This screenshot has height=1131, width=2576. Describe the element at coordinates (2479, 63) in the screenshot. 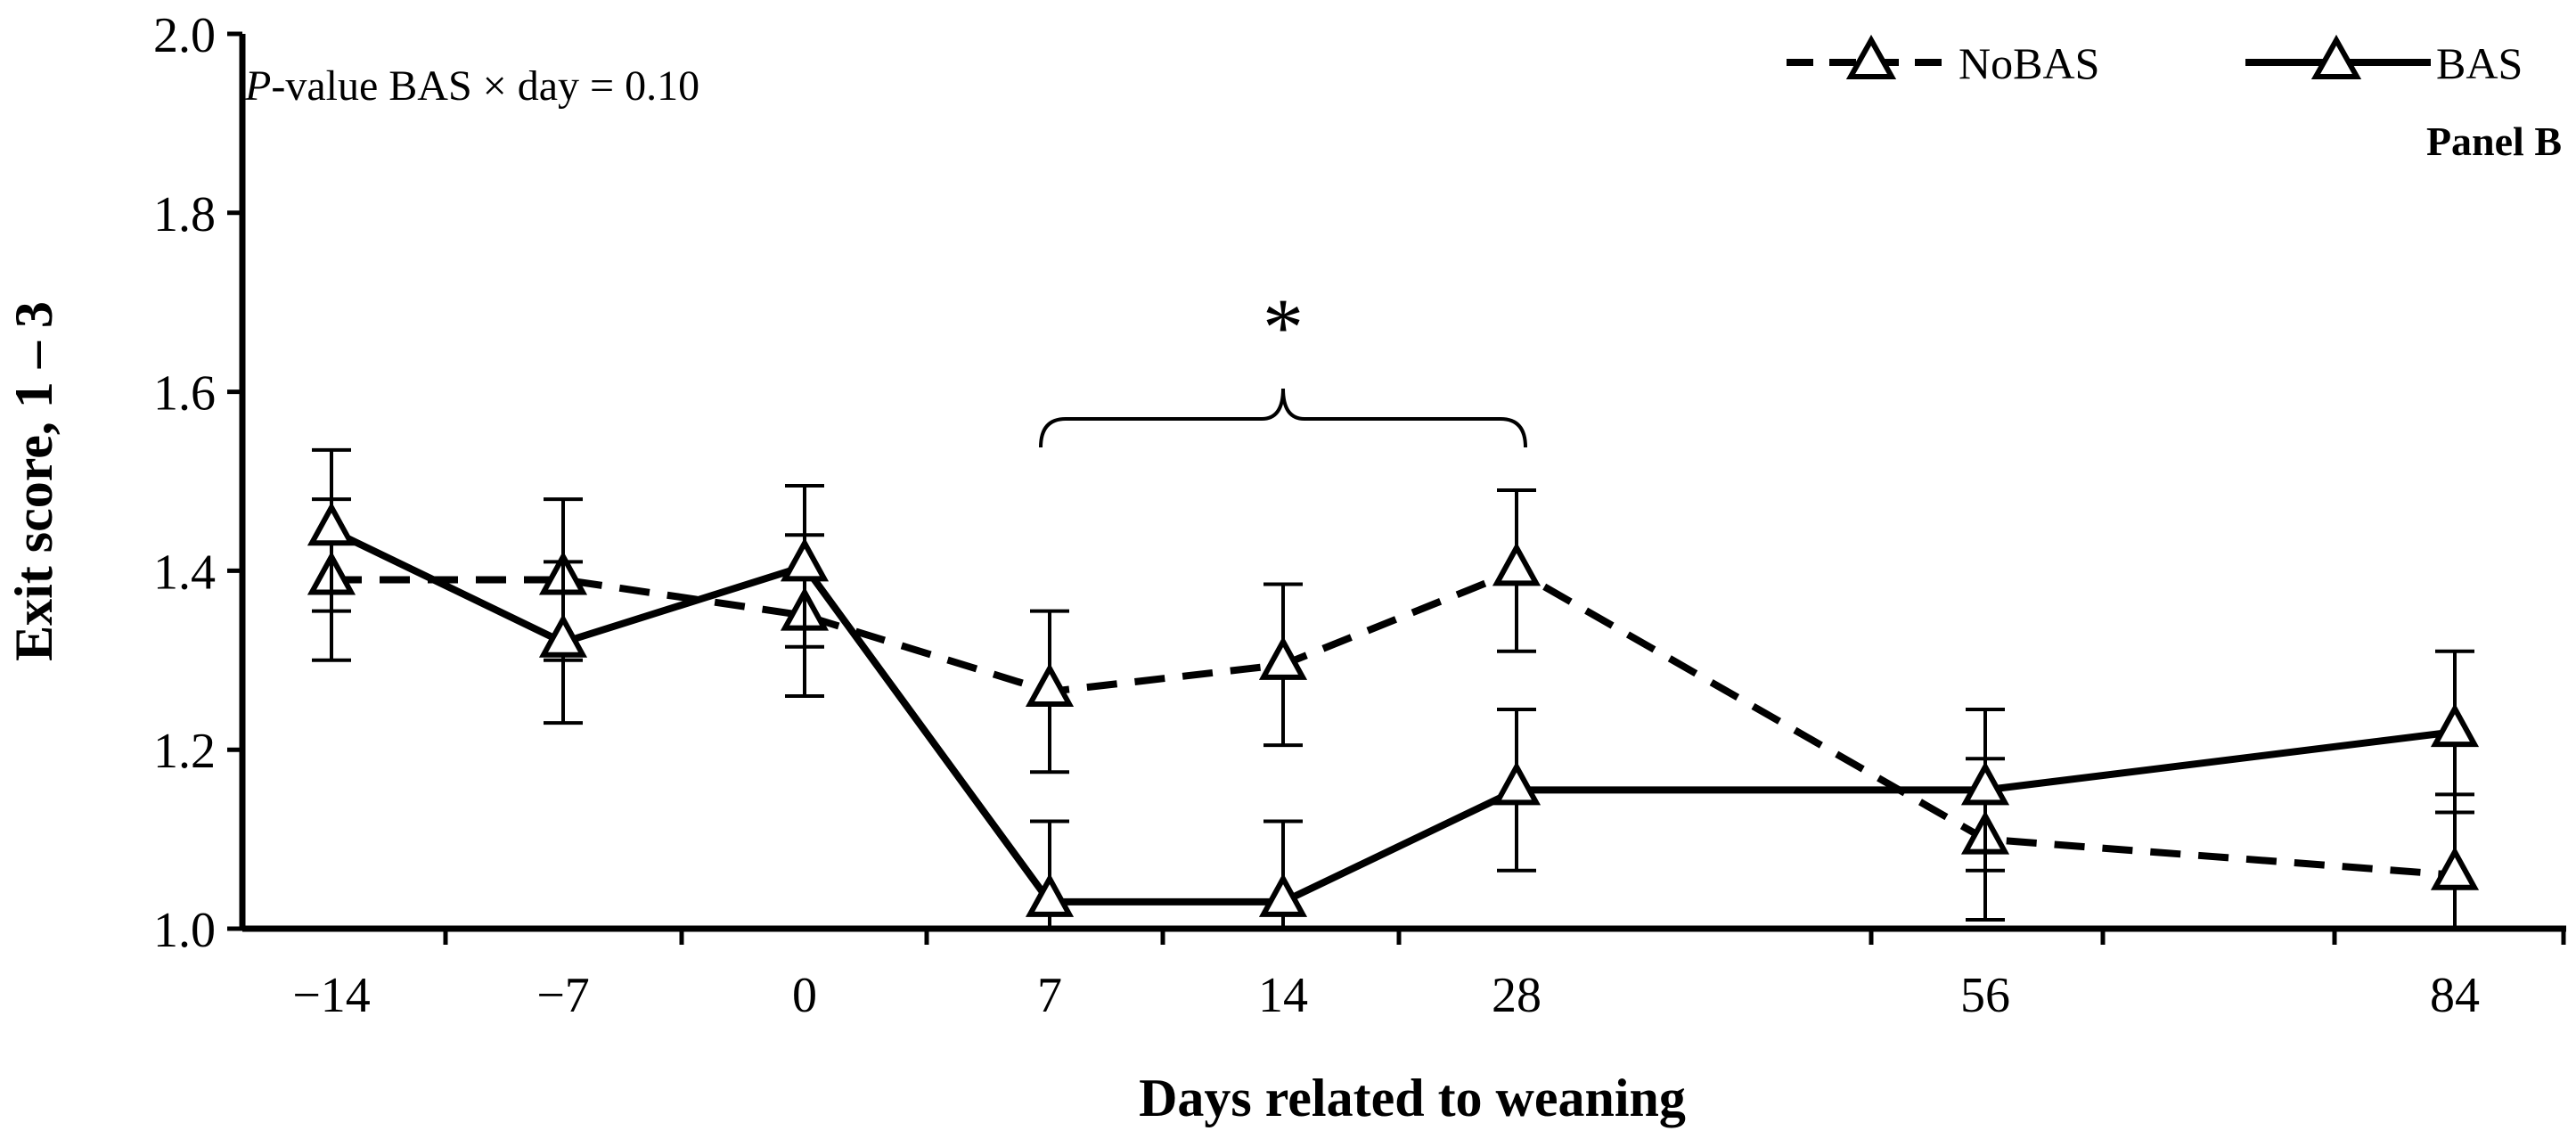

I see `legend-label-bas: BAS` at that location.